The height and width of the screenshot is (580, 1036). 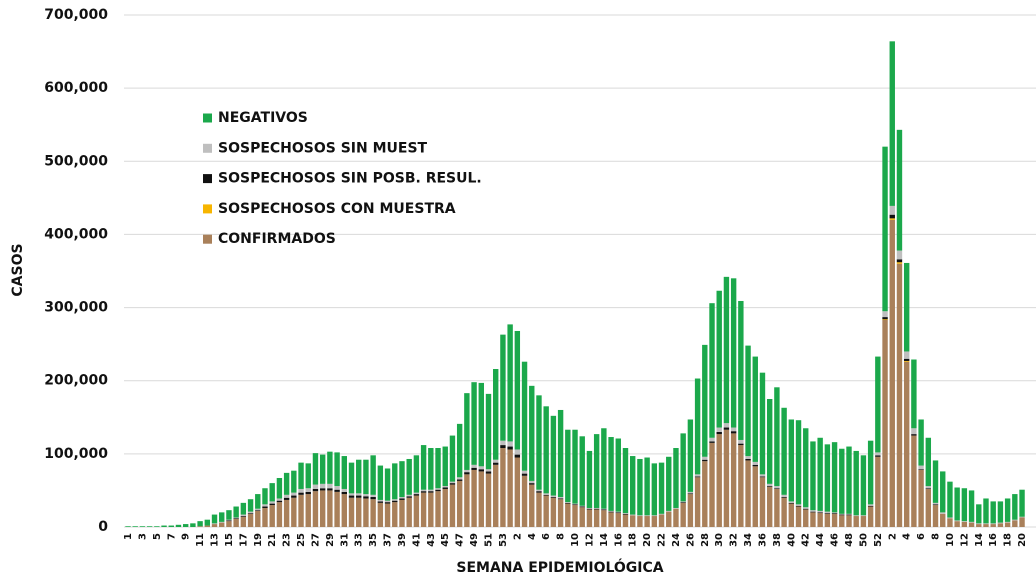 I want to click on y-tick-label: 400,000, so click(x=76, y=234).